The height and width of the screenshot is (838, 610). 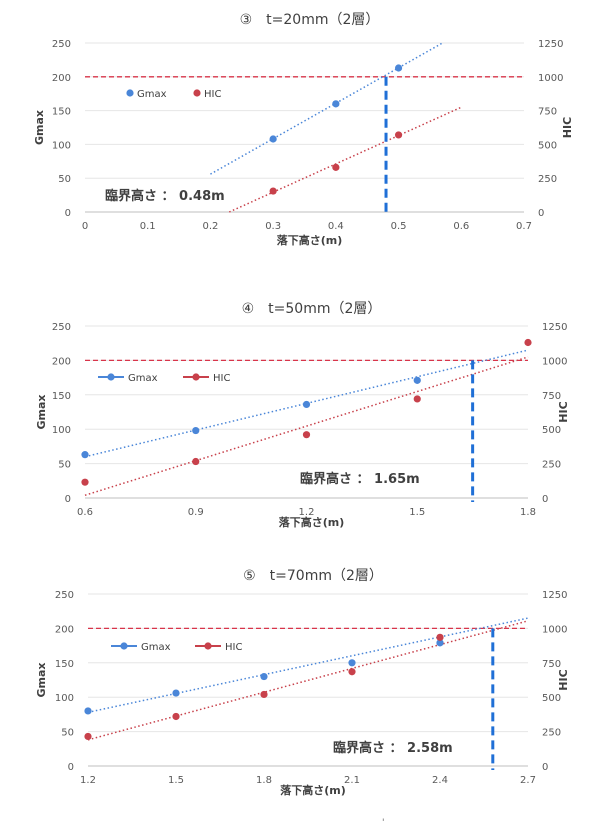 What do you see at coordinates (85, 226) in the screenshot?
I see `x-tick-label: 0` at bounding box center [85, 226].